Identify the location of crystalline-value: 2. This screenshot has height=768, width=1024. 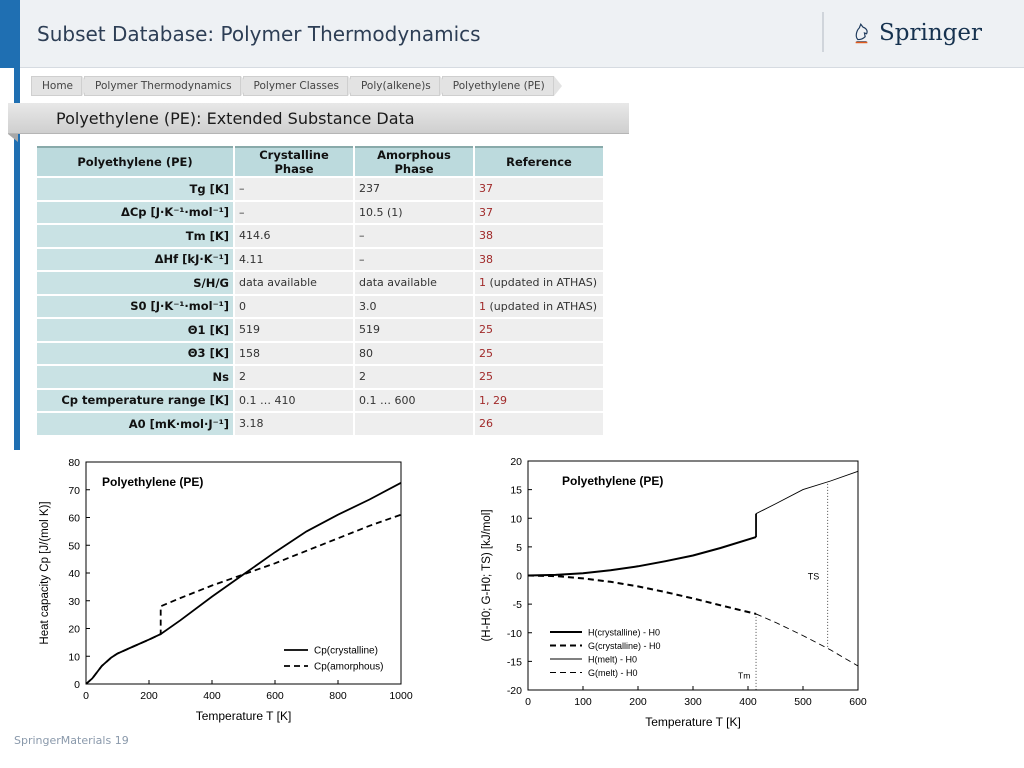
(294, 377).